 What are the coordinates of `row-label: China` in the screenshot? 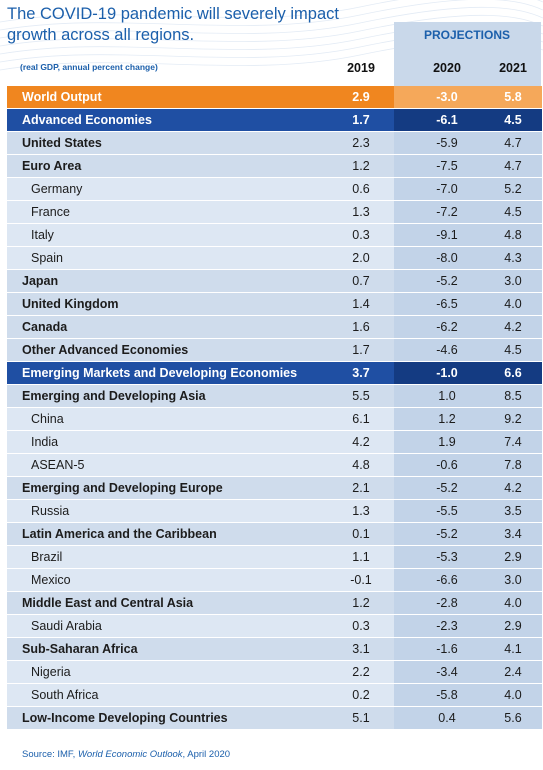 It's located at (47, 419).